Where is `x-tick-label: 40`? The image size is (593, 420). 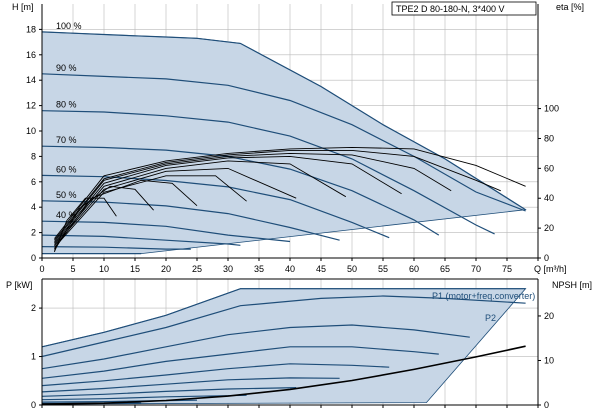 x-tick-label: 40 is located at coordinates (290, 269).